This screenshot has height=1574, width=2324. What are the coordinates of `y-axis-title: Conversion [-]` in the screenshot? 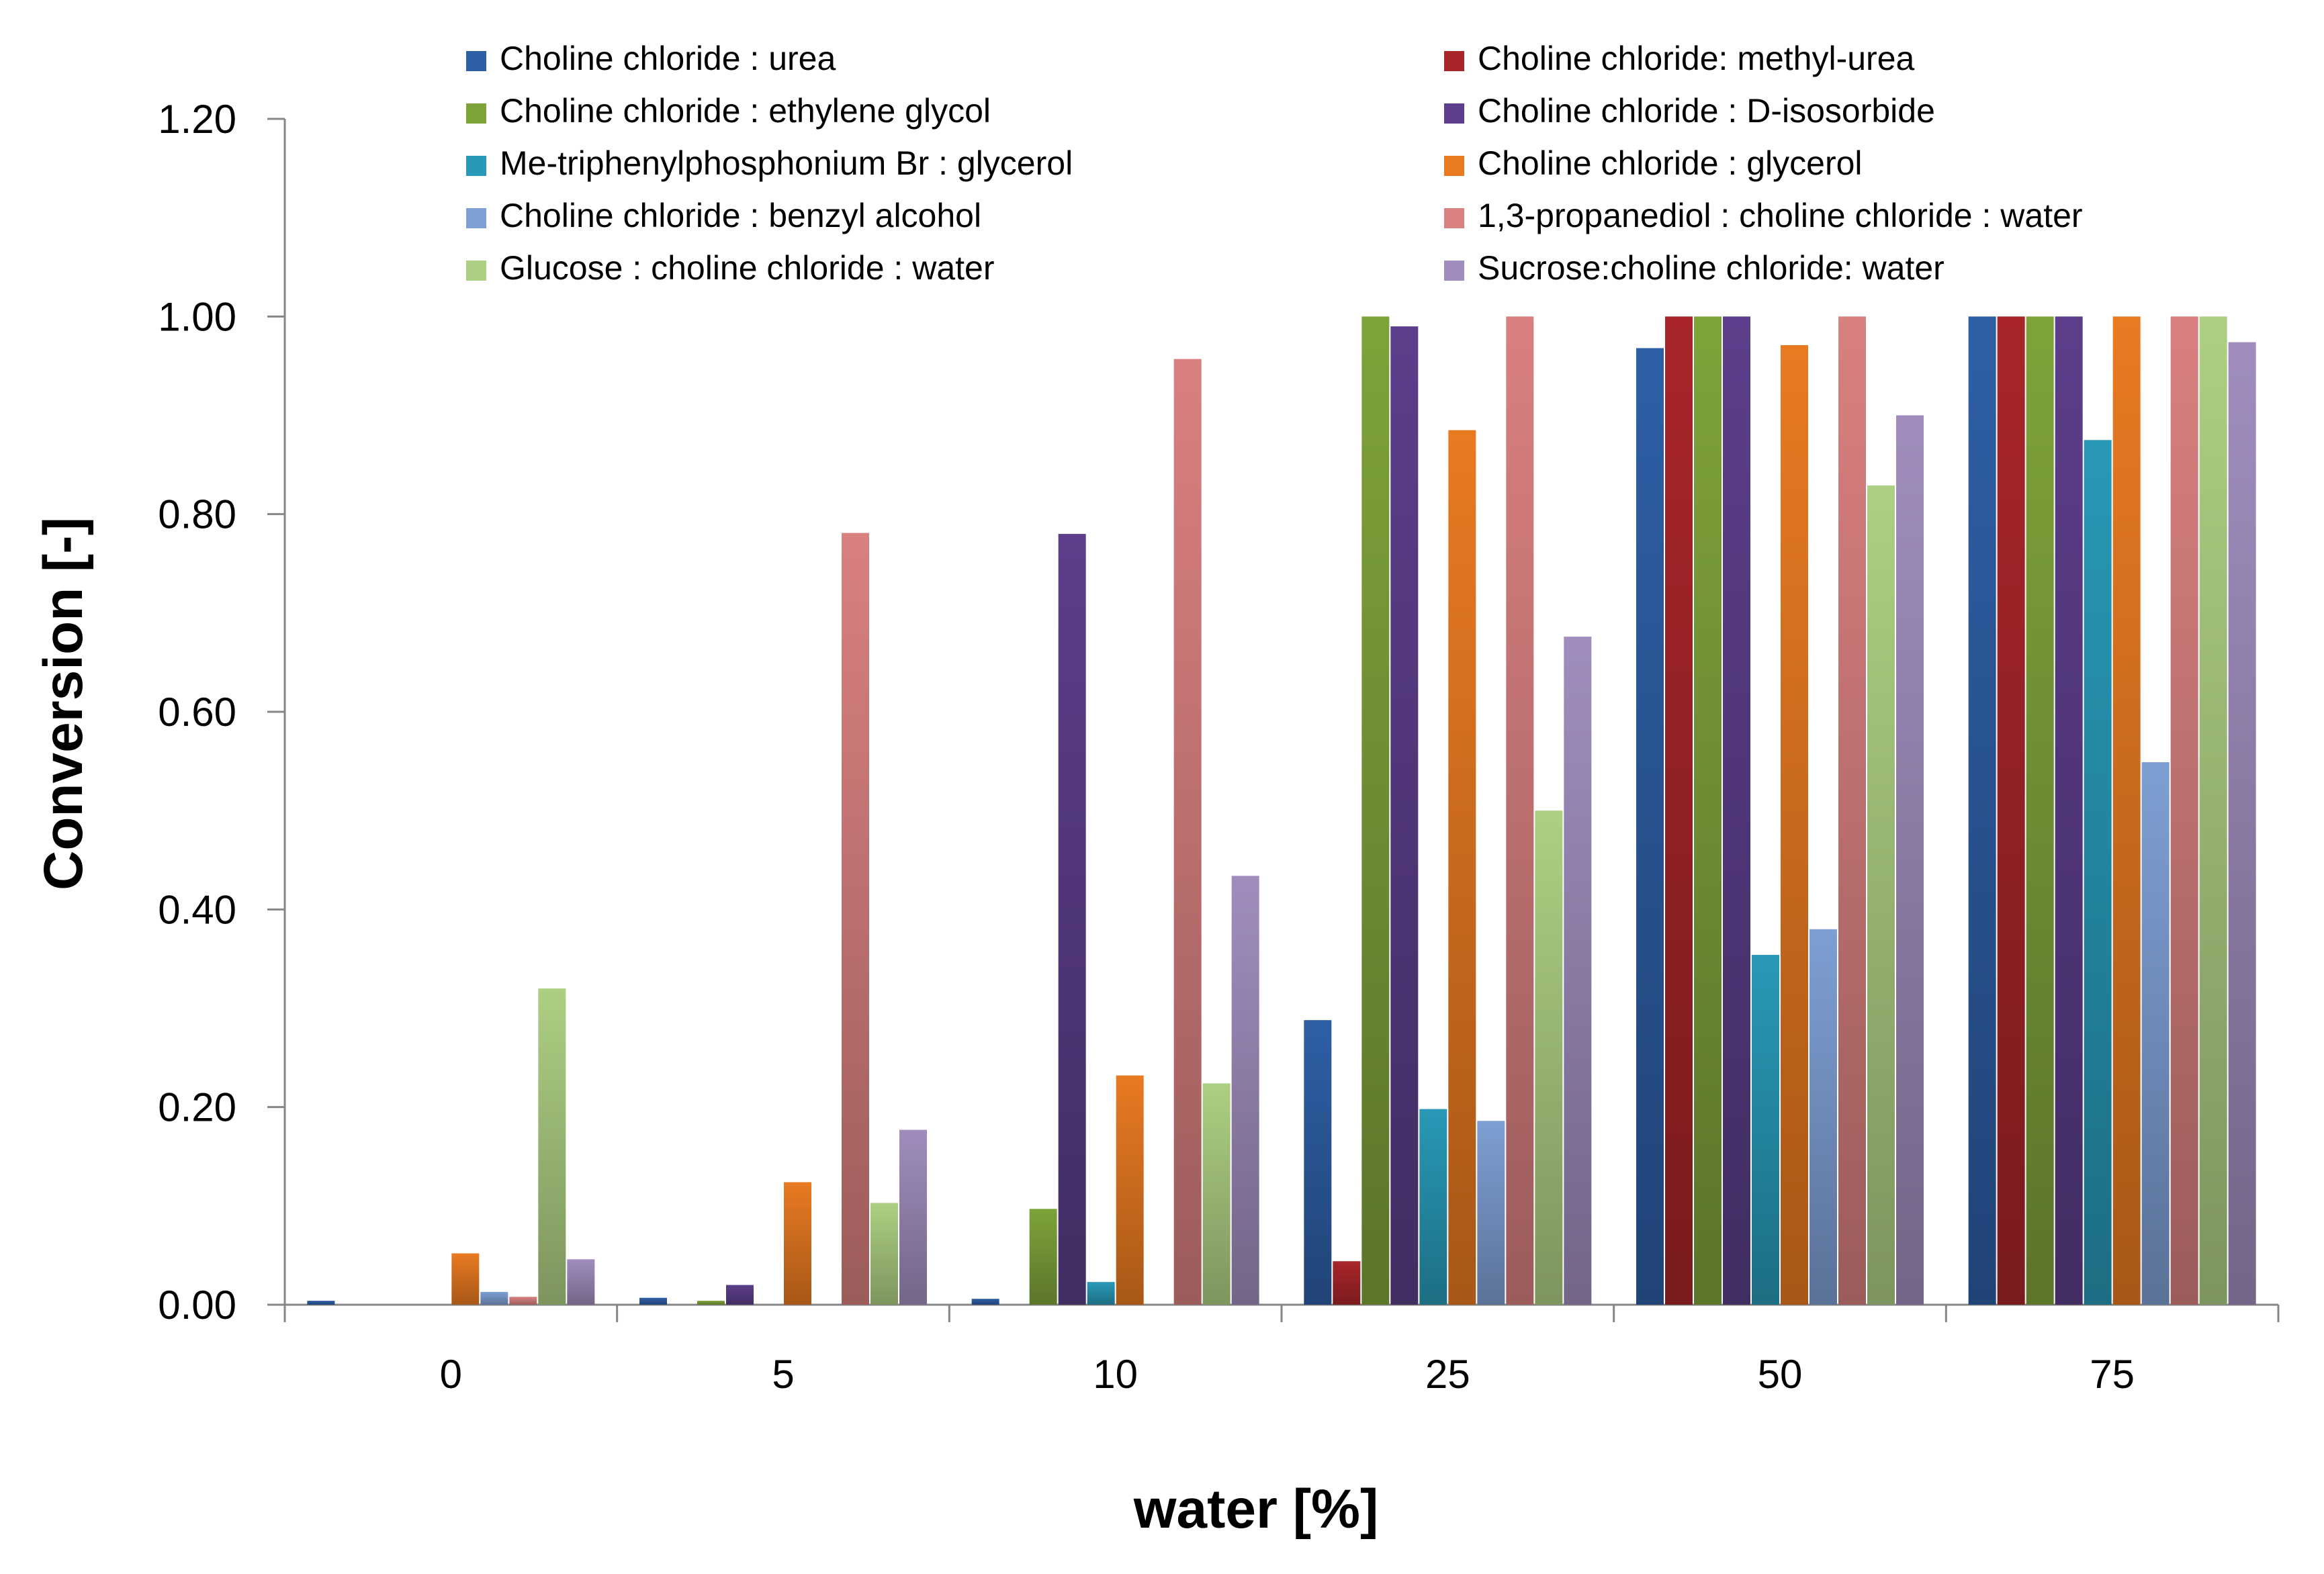 It's located at (64, 704).